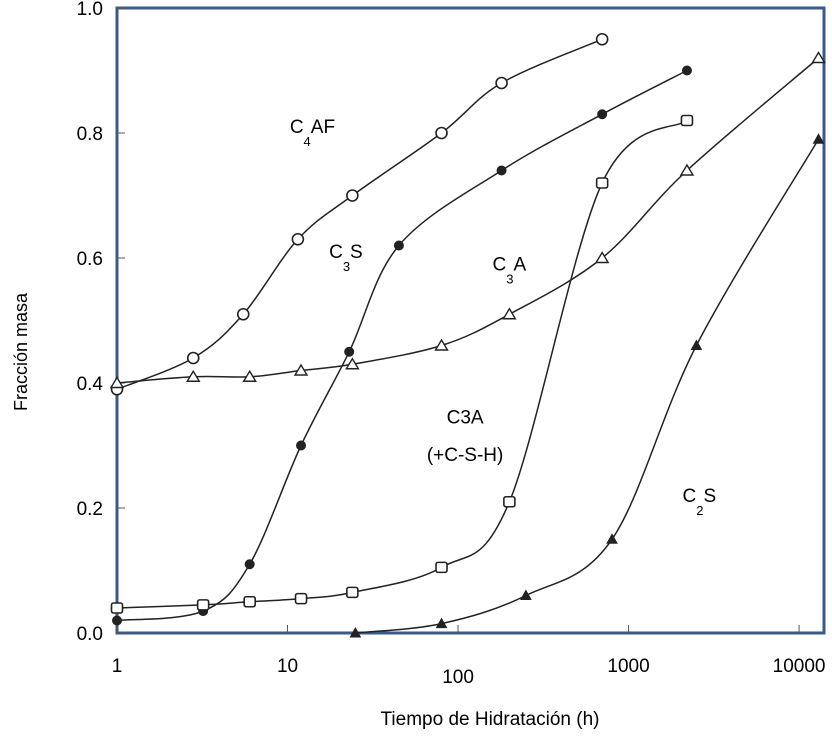  I want to click on curve-label-main: (+C-S-H), so click(465, 455).